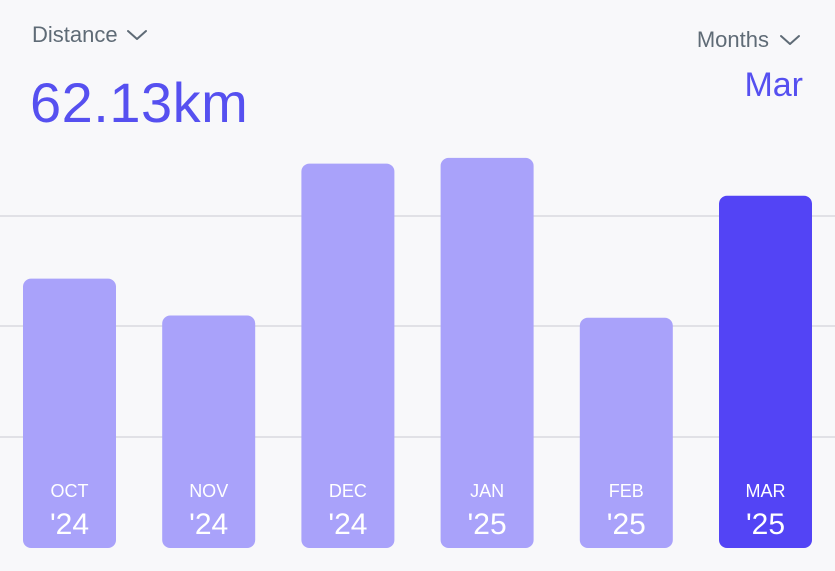 The image size is (835, 571). I want to click on bar-month-label: MAR, so click(766, 491).